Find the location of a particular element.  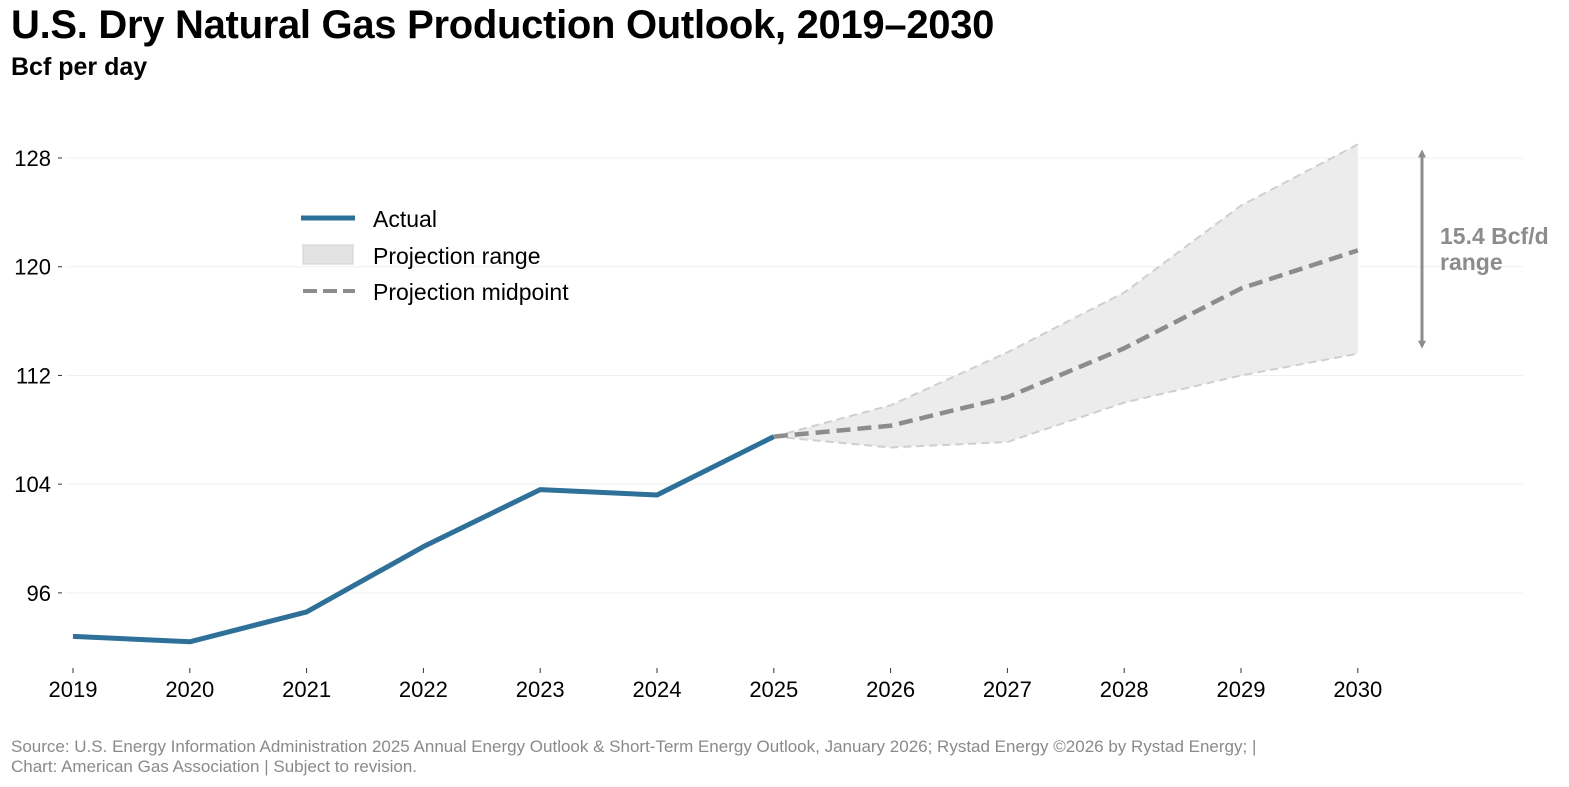

x-tick-label-2029: 2029 is located at coordinates (1241, 689).